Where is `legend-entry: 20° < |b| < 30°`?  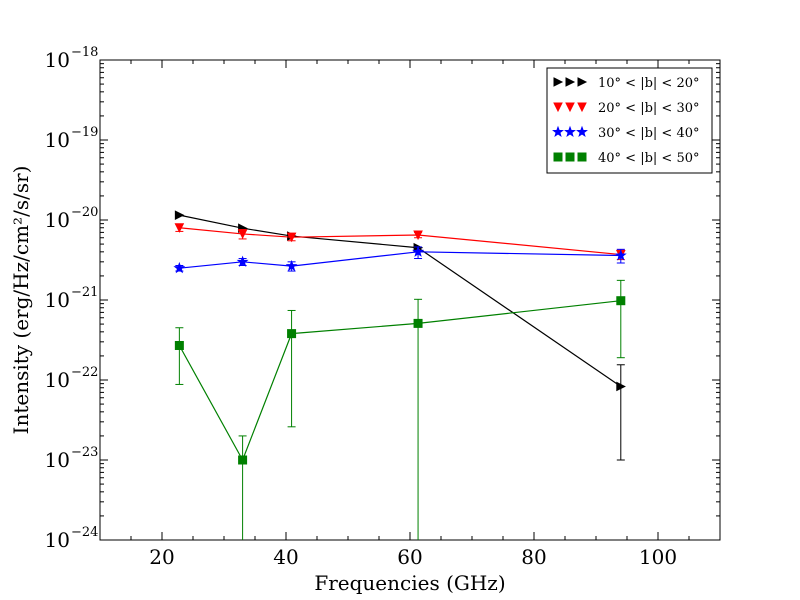 legend-entry: 20° < |b| < 30° is located at coordinates (626, 108).